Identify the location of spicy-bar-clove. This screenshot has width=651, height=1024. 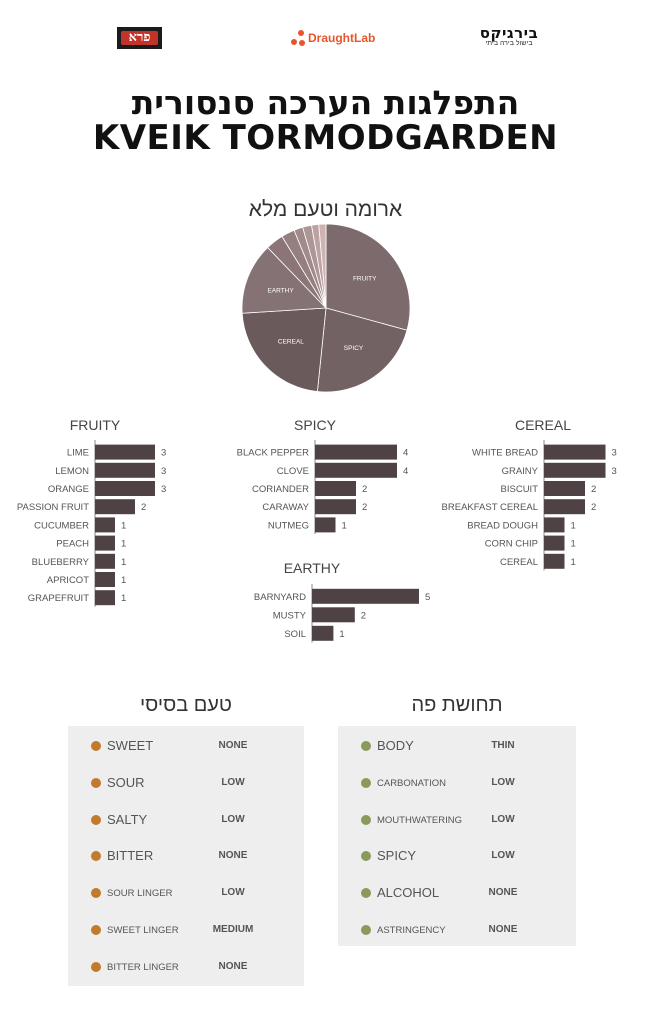
(356, 470).